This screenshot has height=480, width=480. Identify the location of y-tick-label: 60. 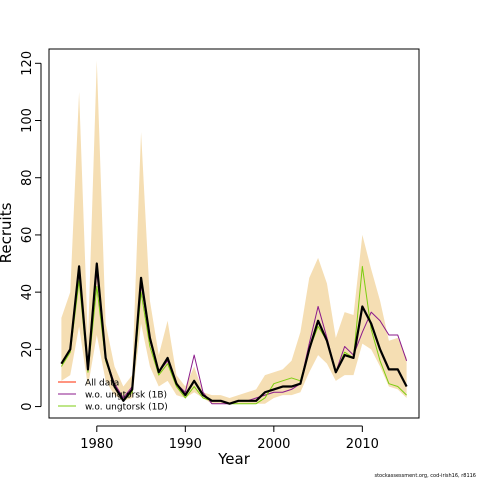
(27, 235).